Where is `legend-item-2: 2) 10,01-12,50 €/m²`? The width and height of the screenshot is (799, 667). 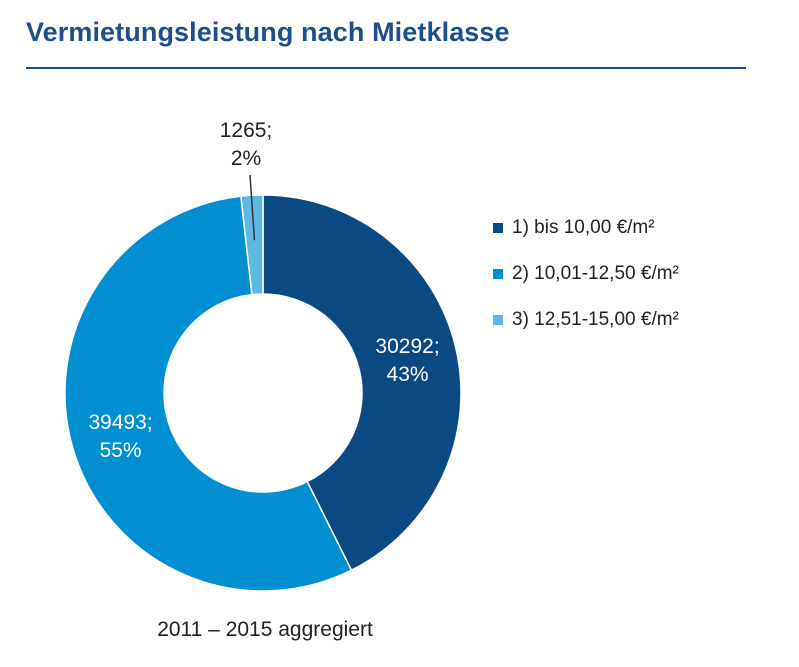
legend-item-2: 2) 10,01-12,50 €/m² is located at coordinates (586, 274).